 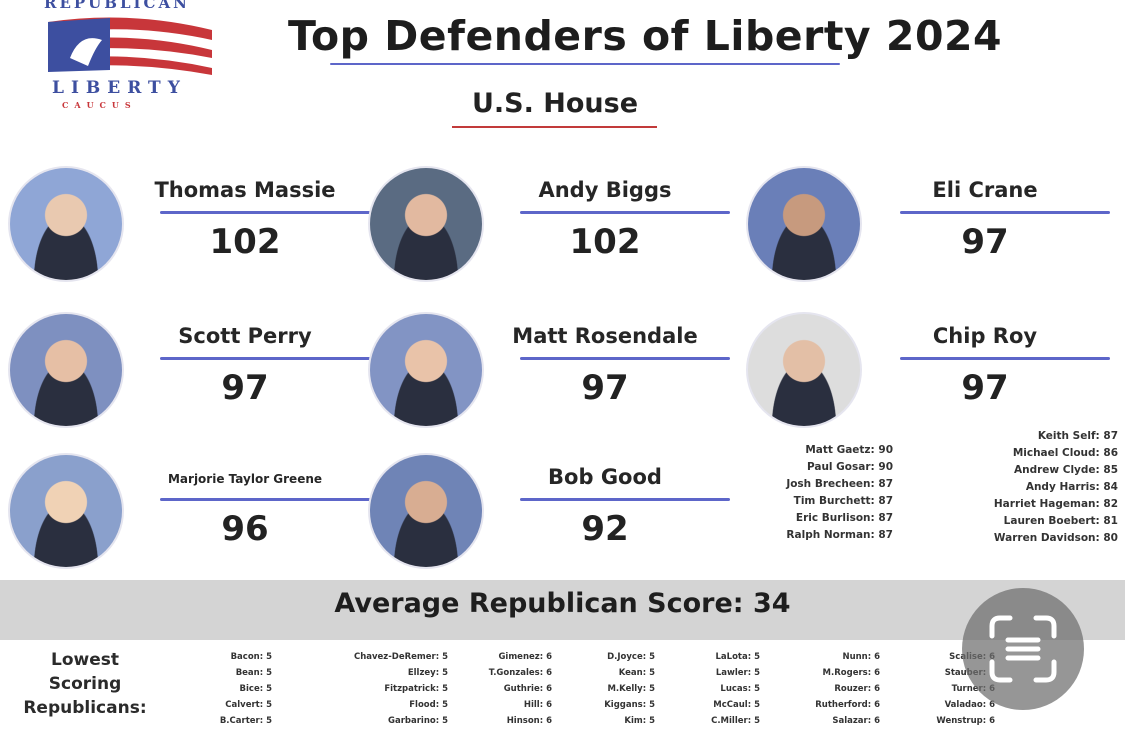 I want to click on person-name: Matt Rosendale, so click(x=605, y=336).